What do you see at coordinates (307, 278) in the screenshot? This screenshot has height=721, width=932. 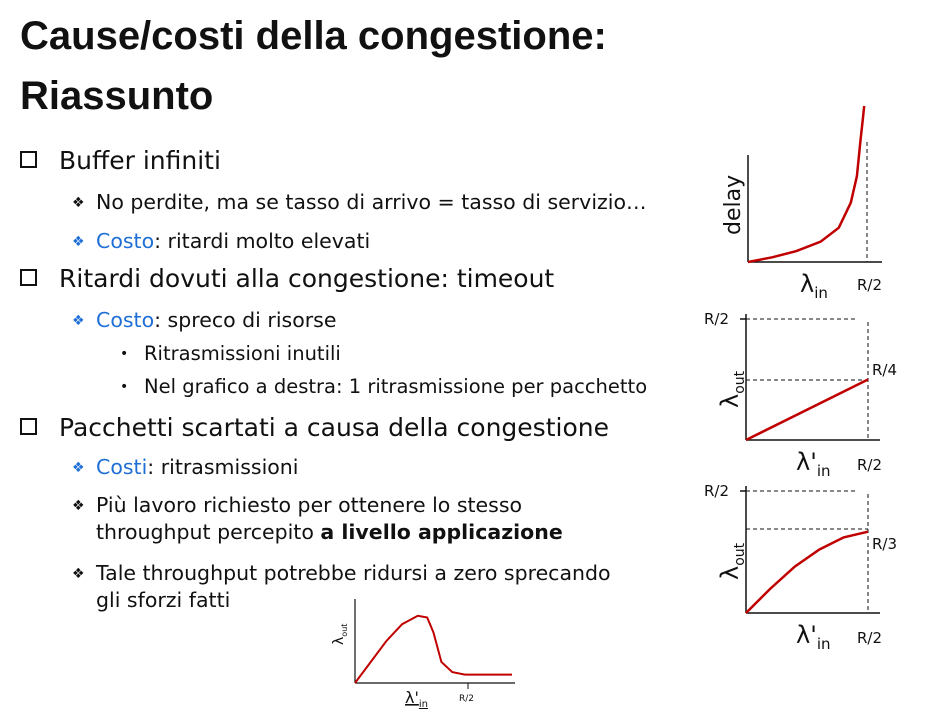 I see `bullet-label: Ritardi dovuti alla congestione: timeout` at bounding box center [307, 278].